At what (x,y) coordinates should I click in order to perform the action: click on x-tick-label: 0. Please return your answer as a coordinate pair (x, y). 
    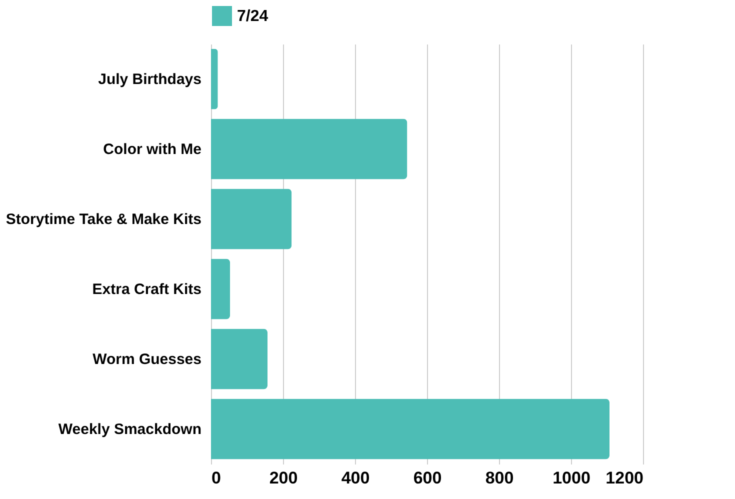
    Looking at the image, I should click on (216, 478).